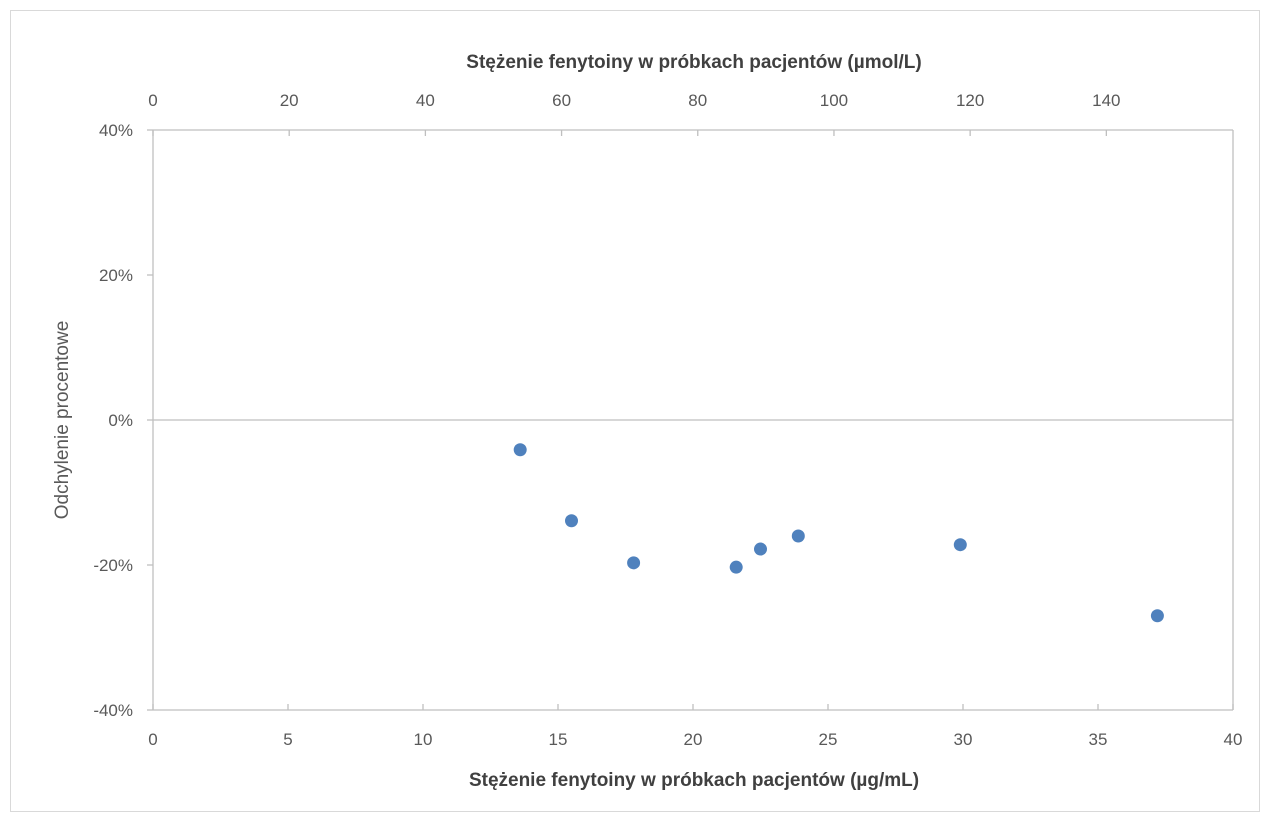 The image size is (1270, 822). What do you see at coordinates (1098, 739) in the screenshot?
I see `x-tick-label: 35` at bounding box center [1098, 739].